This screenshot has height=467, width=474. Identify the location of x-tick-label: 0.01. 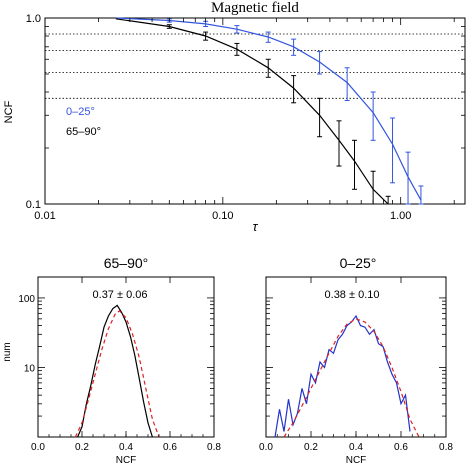
(44, 216).